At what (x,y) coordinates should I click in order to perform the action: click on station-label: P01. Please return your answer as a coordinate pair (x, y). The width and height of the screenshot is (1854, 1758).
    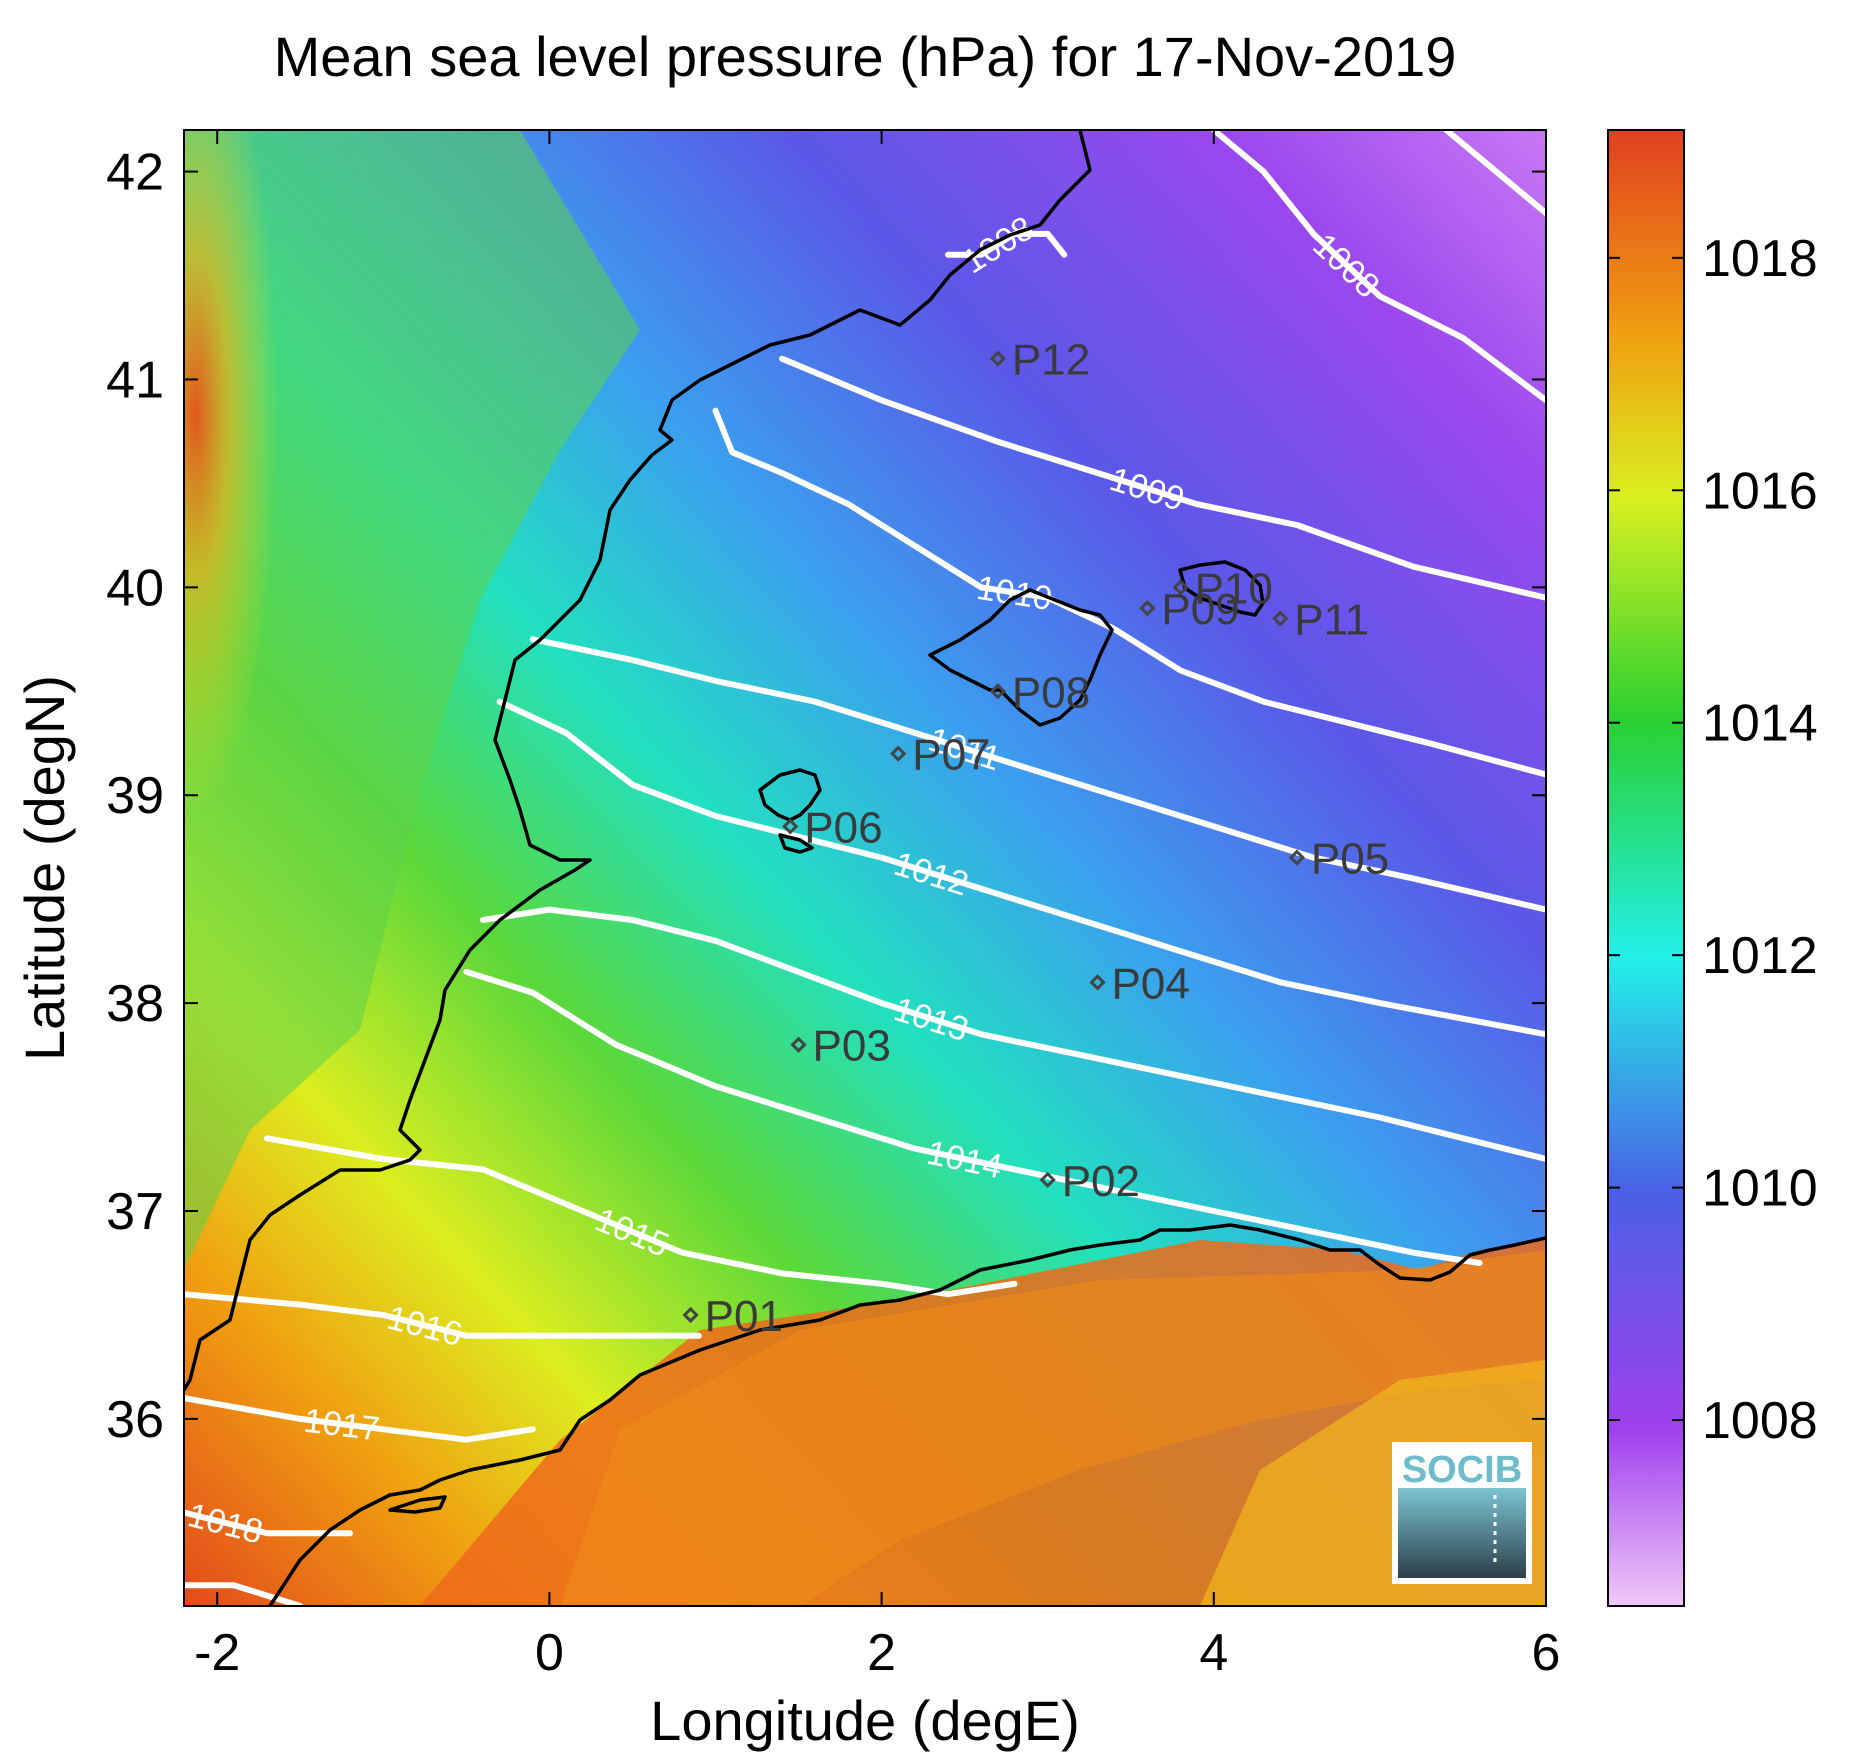
    Looking at the image, I should click on (744, 1316).